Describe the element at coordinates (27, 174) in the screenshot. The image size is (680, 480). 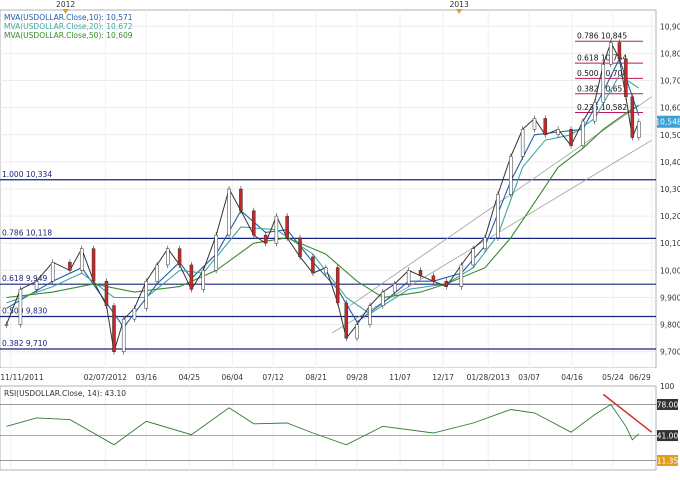
I see `fib-level-label: 1.000 10,334` at that location.